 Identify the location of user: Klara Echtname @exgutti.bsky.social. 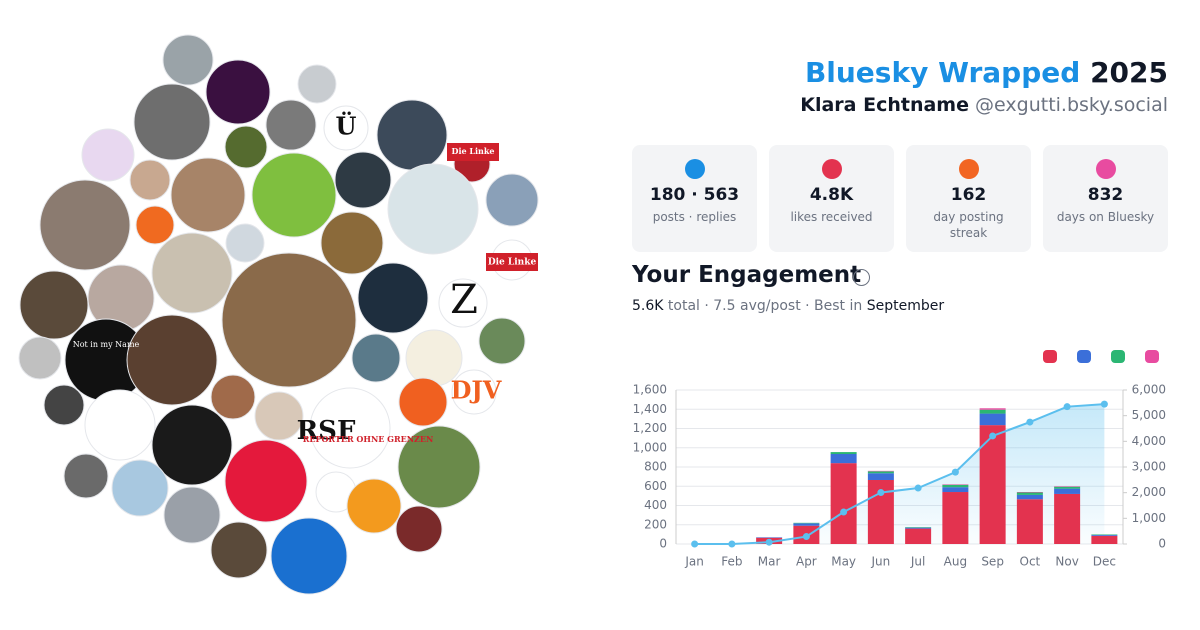
(984, 105).